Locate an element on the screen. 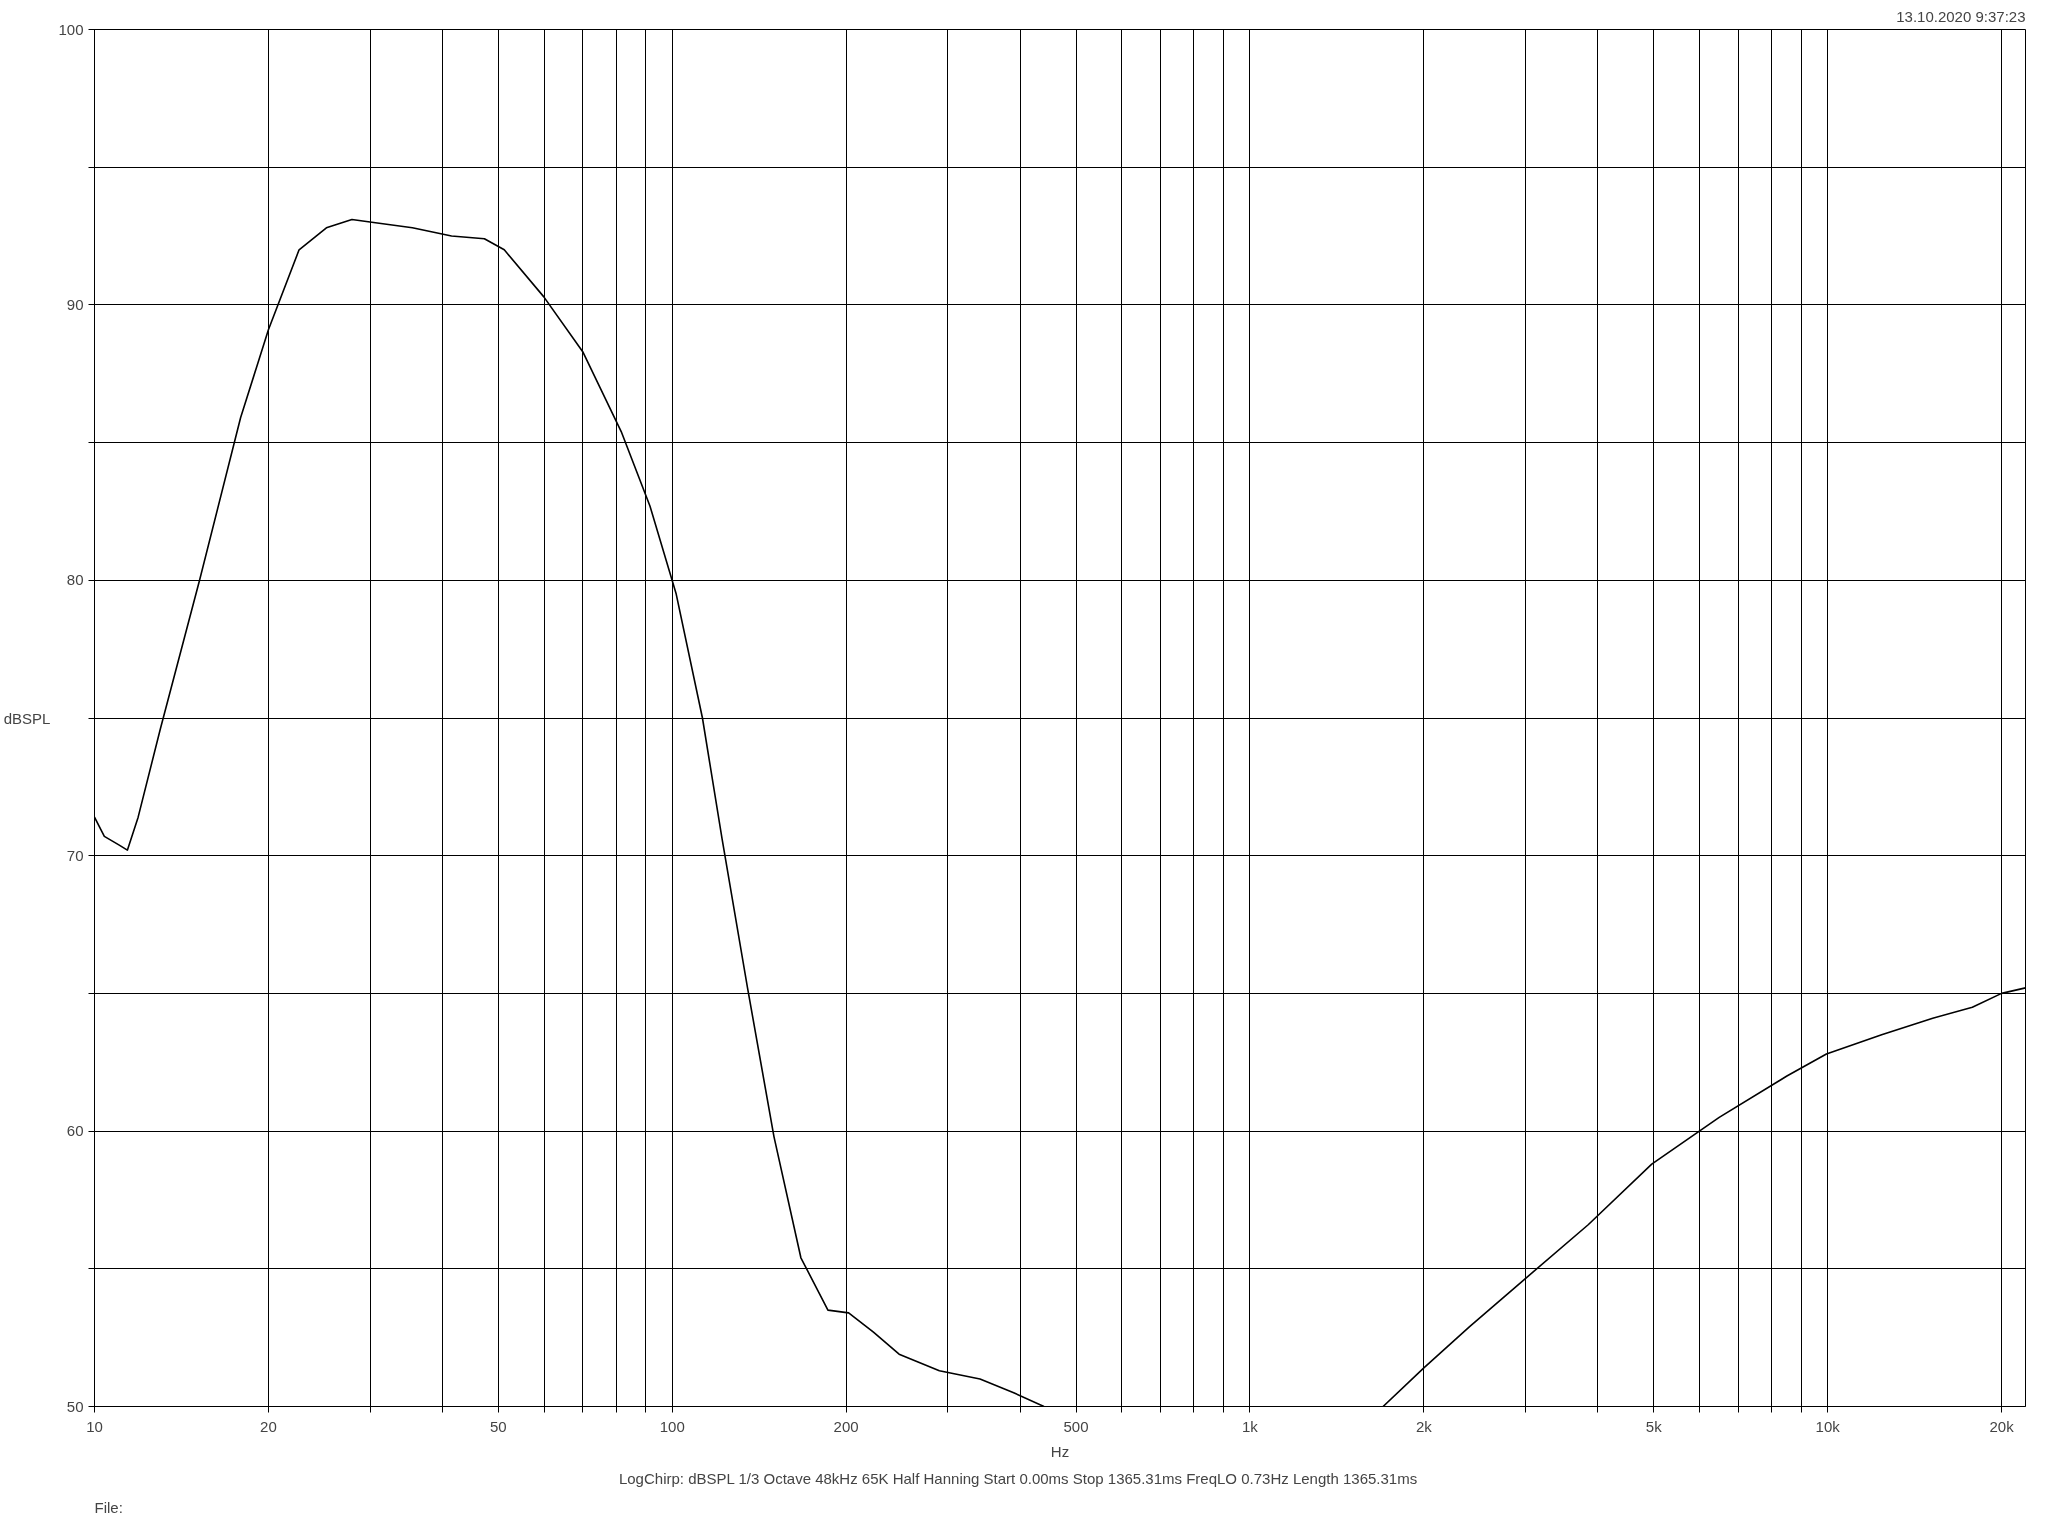 This screenshot has height=1536, width=2048. y-tick-label: 50 is located at coordinates (75, 1406).